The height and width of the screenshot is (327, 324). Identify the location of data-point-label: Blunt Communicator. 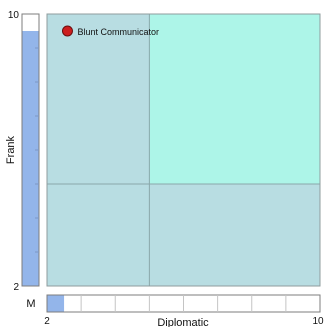
(118, 32).